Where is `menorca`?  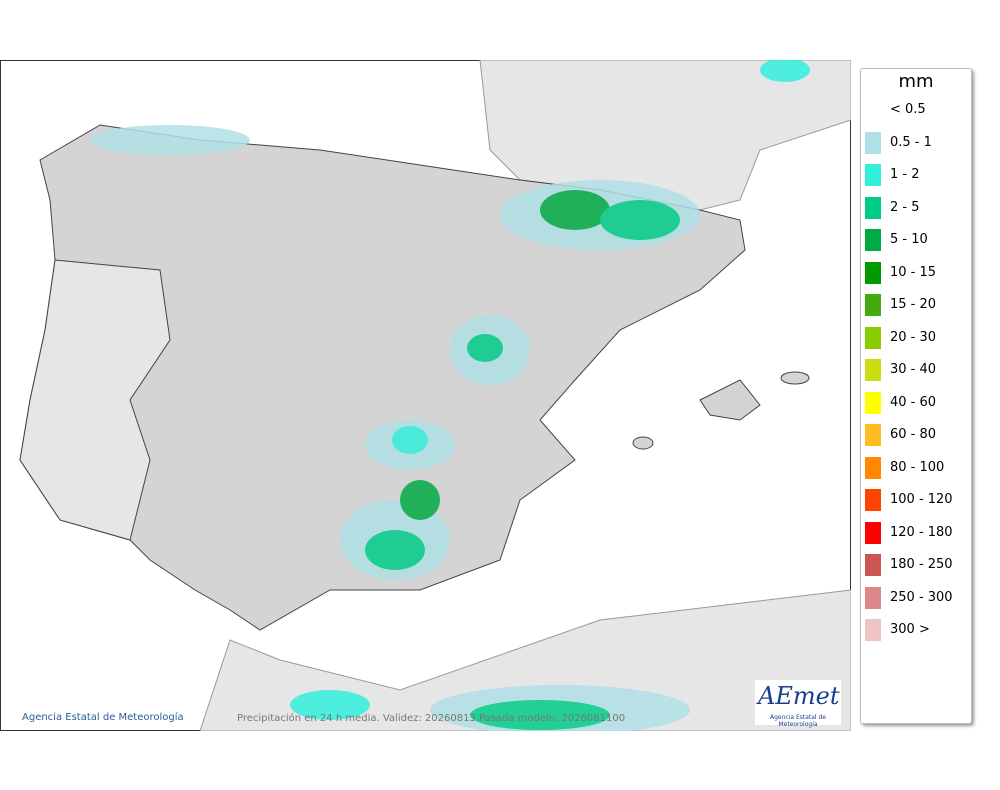
menorca is located at coordinates (795, 378).